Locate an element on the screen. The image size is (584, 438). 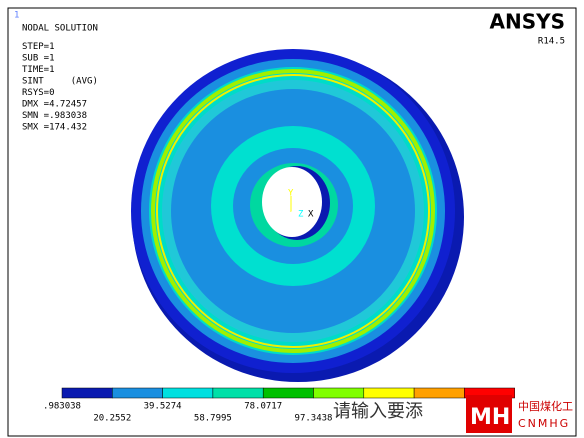
info-line: SUB =1 is located at coordinates (38, 59).